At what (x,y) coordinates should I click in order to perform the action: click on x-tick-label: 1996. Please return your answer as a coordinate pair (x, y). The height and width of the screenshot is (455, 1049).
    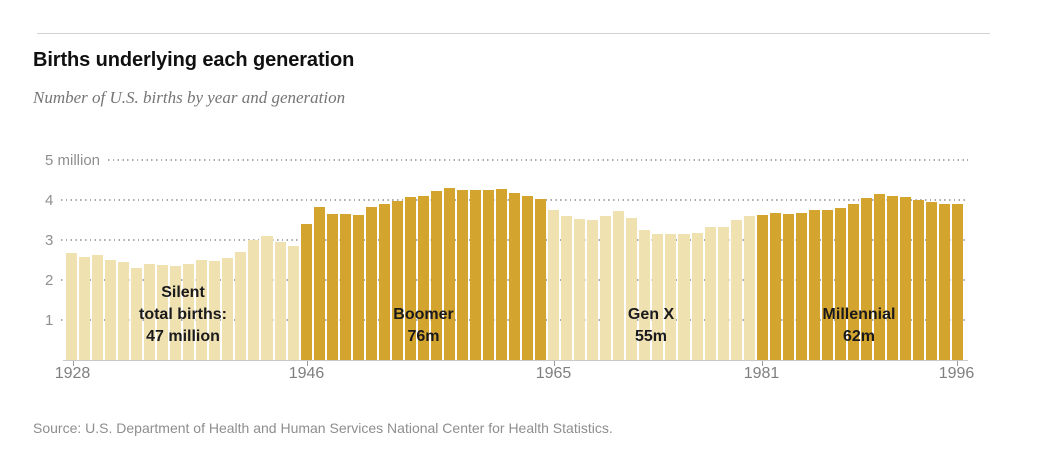
    Looking at the image, I should click on (956, 373).